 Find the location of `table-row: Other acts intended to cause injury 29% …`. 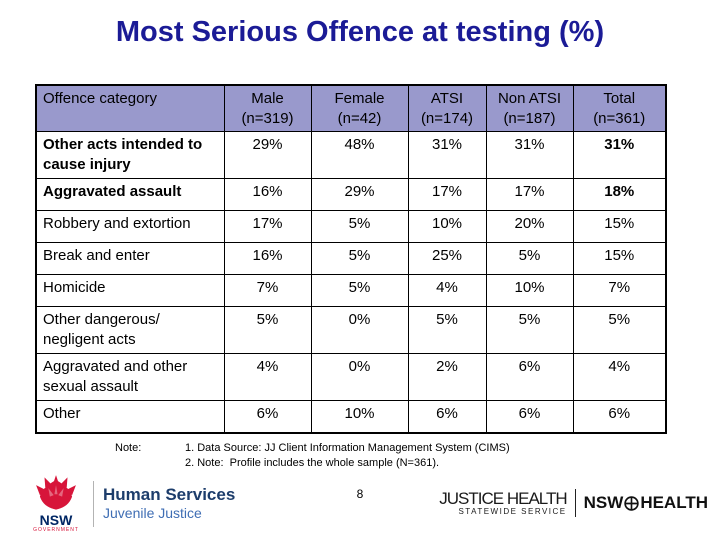

table-row: Other acts intended to cause injury 29% … is located at coordinates (351, 155).